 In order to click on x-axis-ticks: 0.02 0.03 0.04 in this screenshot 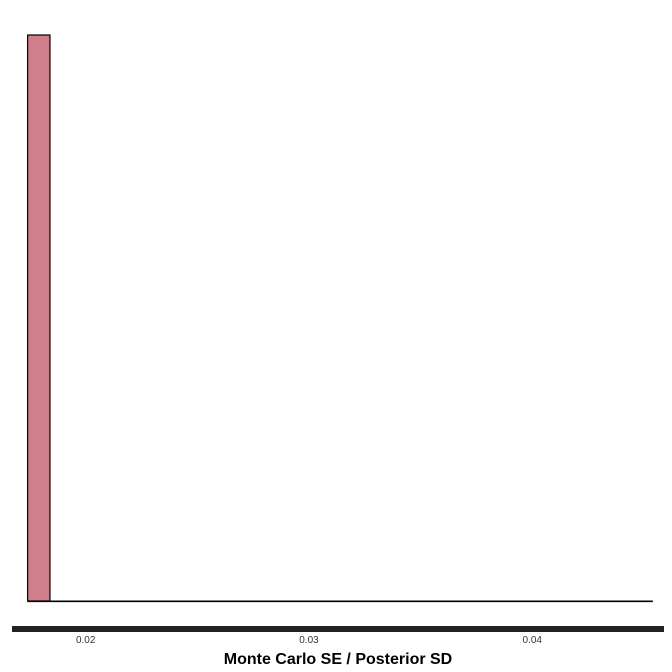, I will do `click(309, 640)`.